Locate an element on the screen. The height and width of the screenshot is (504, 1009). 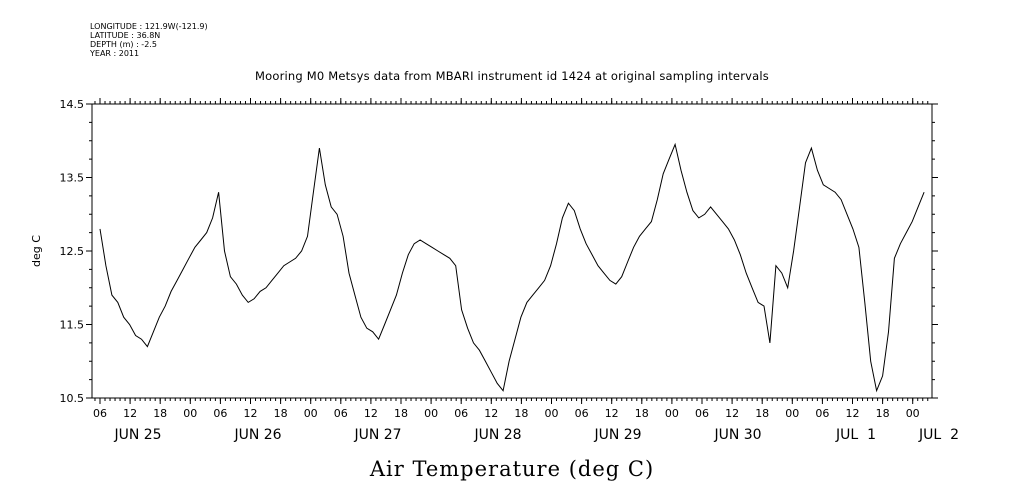
y-tick-label: 14.5 is located at coordinates (72, 104).